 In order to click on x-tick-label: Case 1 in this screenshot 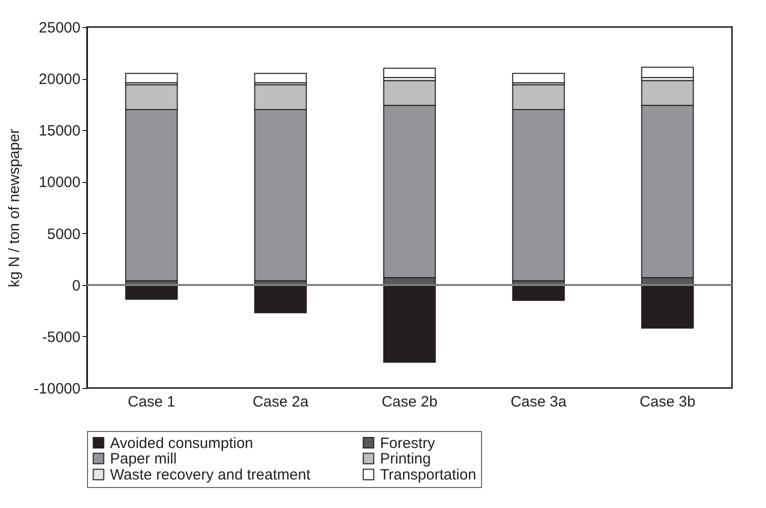, I will do `click(152, 402)`.